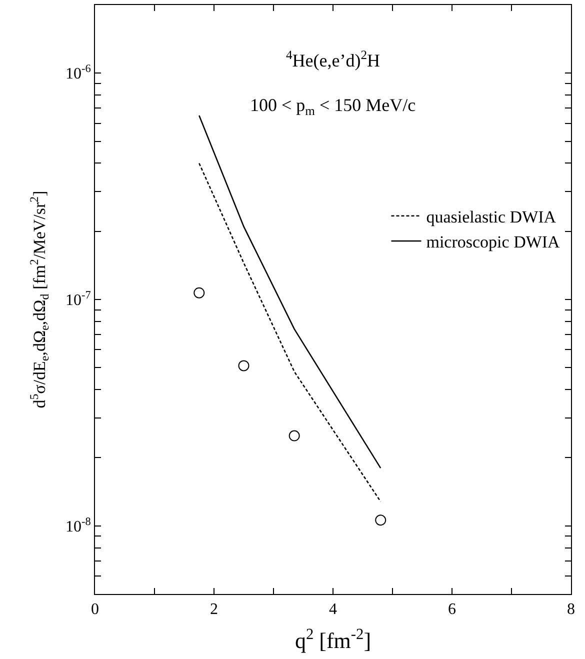 This screenshot has width=585, height=659. What do you see at coordinates (214, 609) in the screenshot?
I see `x-tick-label: 2` at bounding box center [214, 609].